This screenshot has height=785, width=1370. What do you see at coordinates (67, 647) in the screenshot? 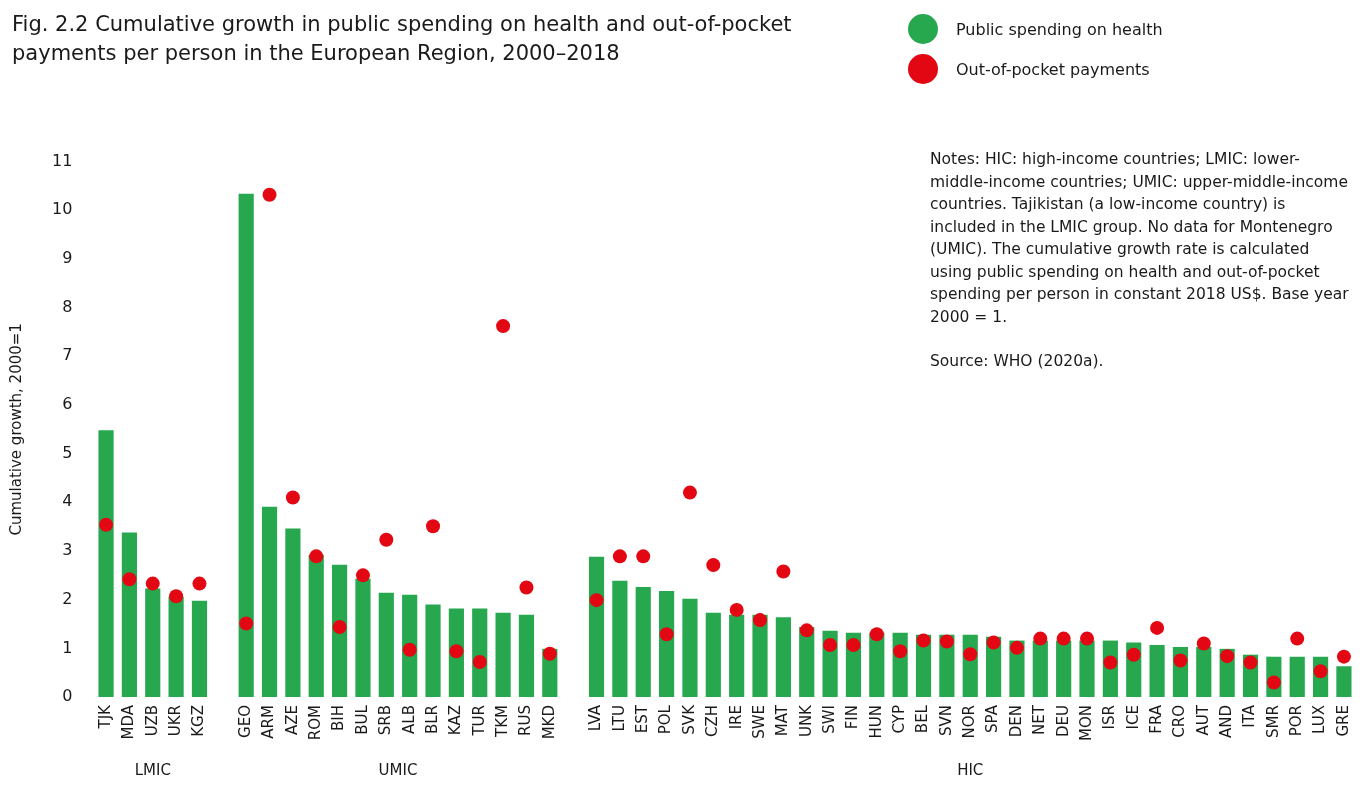
I see `y-tick-label: 1` at bounding box center [67, 647].